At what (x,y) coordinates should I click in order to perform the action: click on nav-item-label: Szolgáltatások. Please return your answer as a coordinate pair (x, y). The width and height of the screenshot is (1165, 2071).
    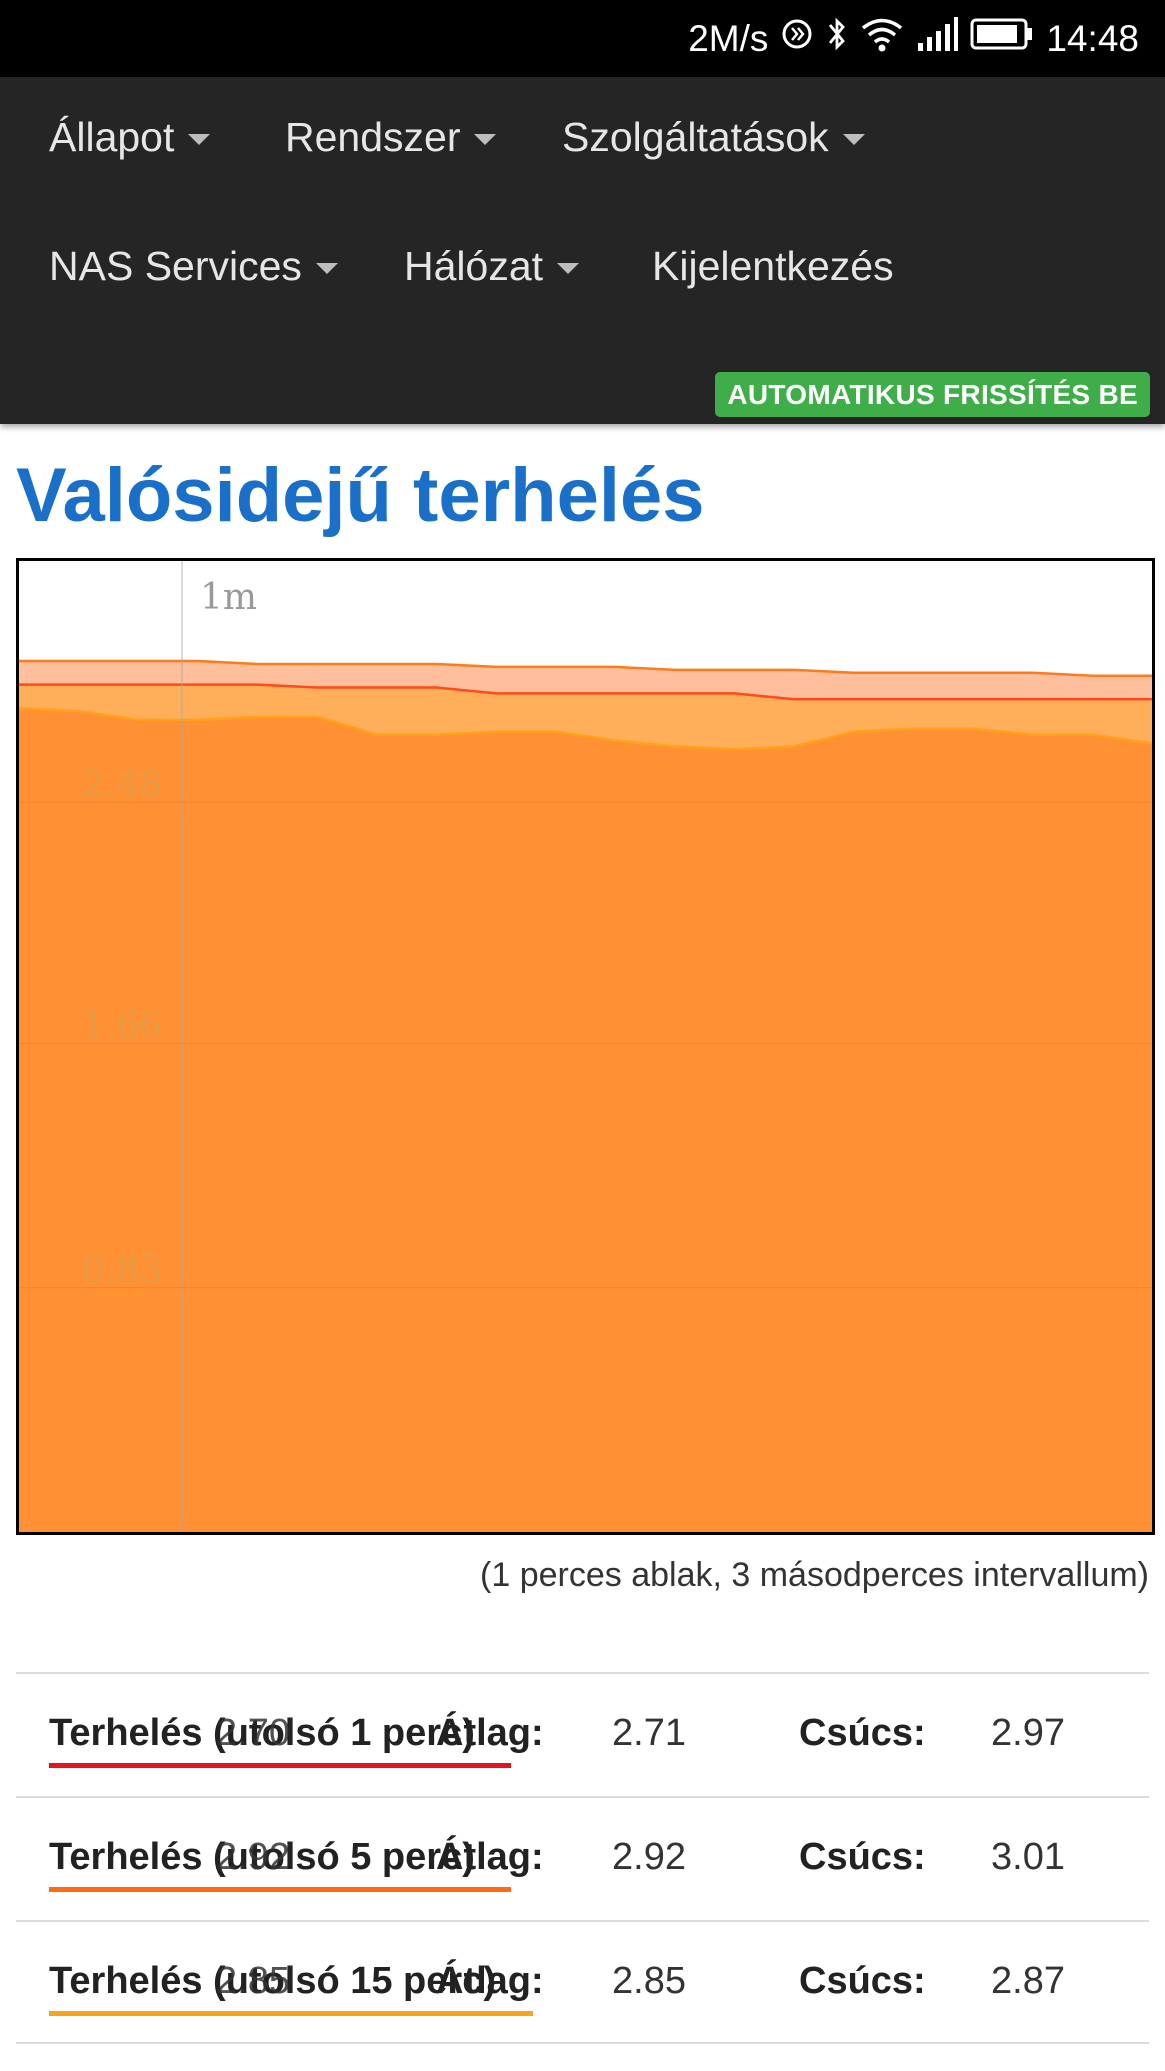
    Looking at the image, I should click on (695, 137).